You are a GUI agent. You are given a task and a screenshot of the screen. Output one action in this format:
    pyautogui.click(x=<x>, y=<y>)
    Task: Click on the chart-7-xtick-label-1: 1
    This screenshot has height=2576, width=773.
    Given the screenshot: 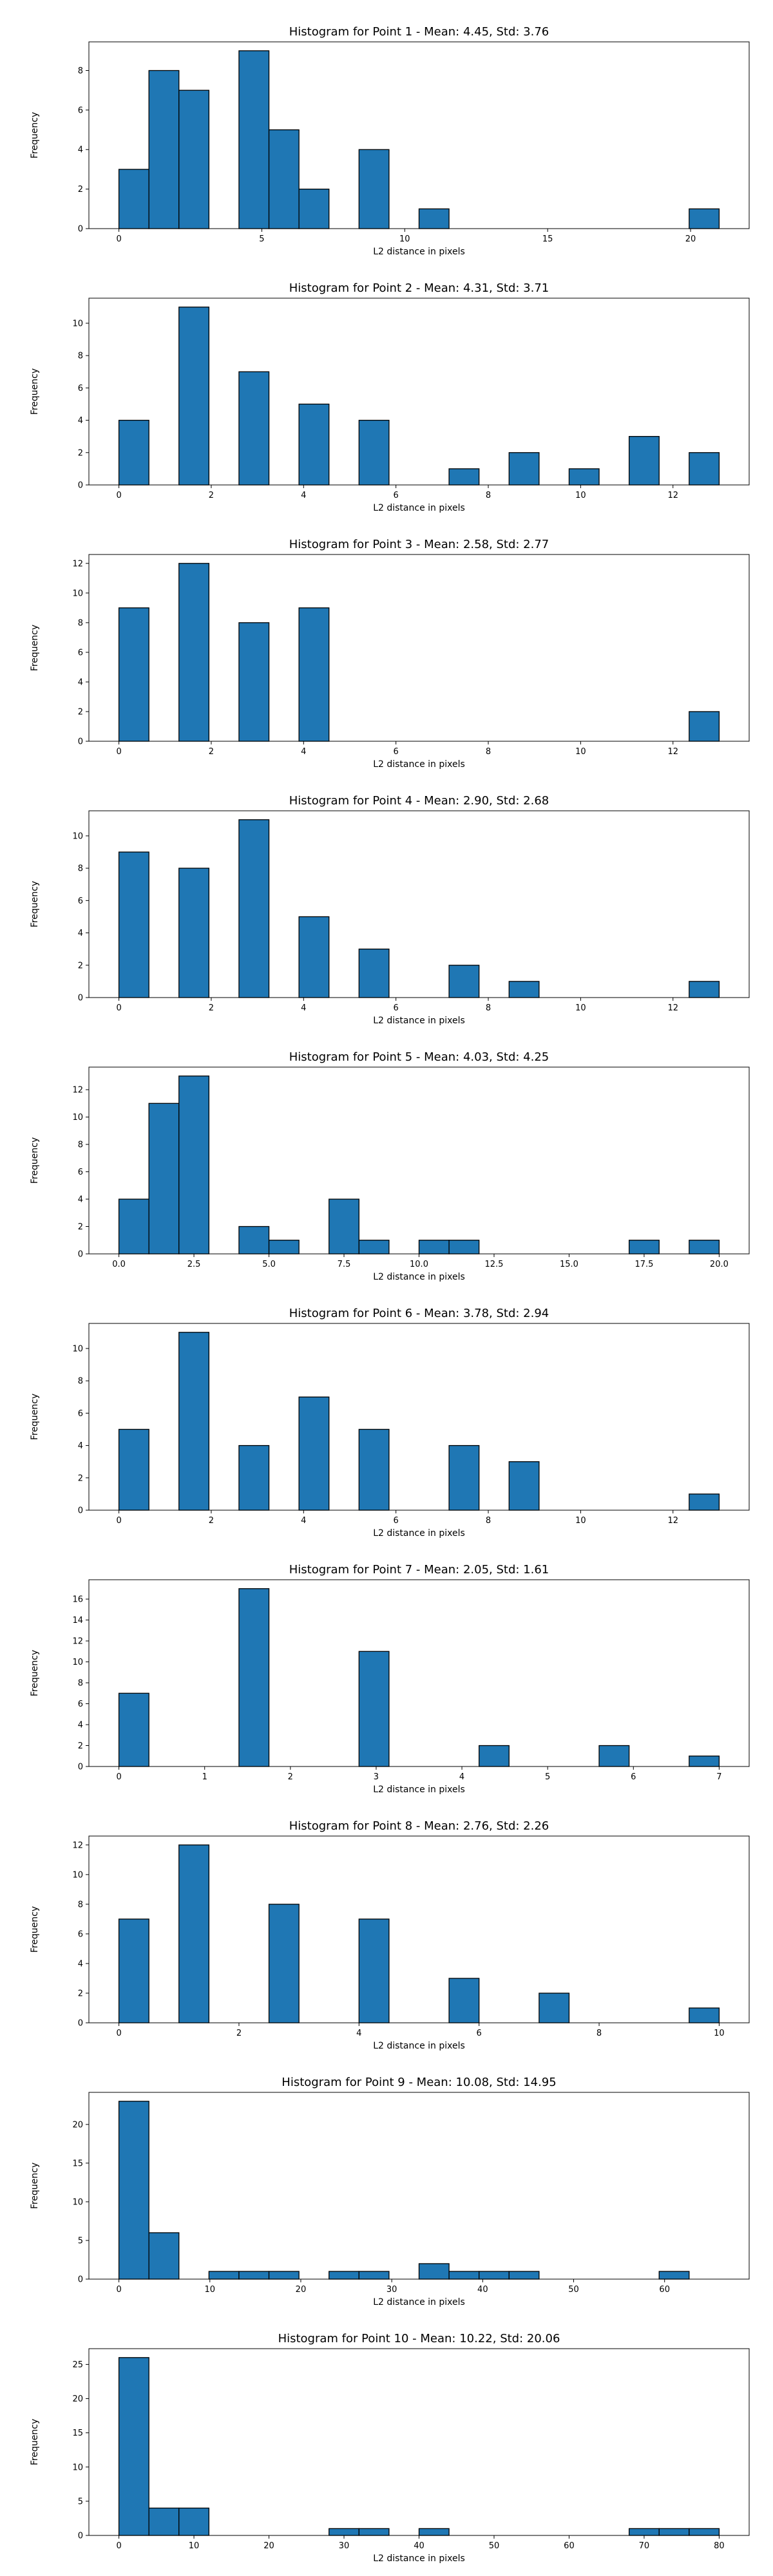 What is the action you would take?
    pyautogui.click(x=204, y=1777)
    